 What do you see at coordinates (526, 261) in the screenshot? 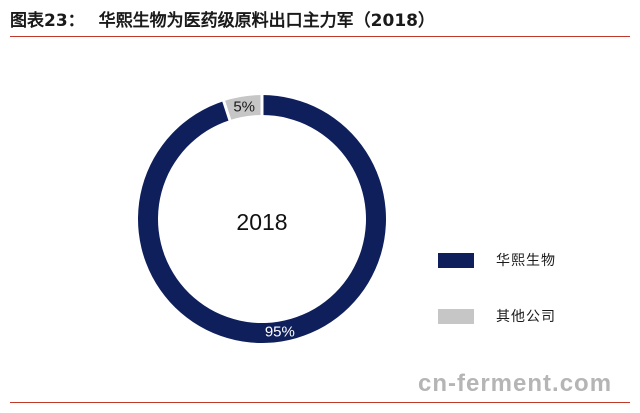
I see `legend-label-huaxi: 华熙生物` at bounding box center [526, 261].